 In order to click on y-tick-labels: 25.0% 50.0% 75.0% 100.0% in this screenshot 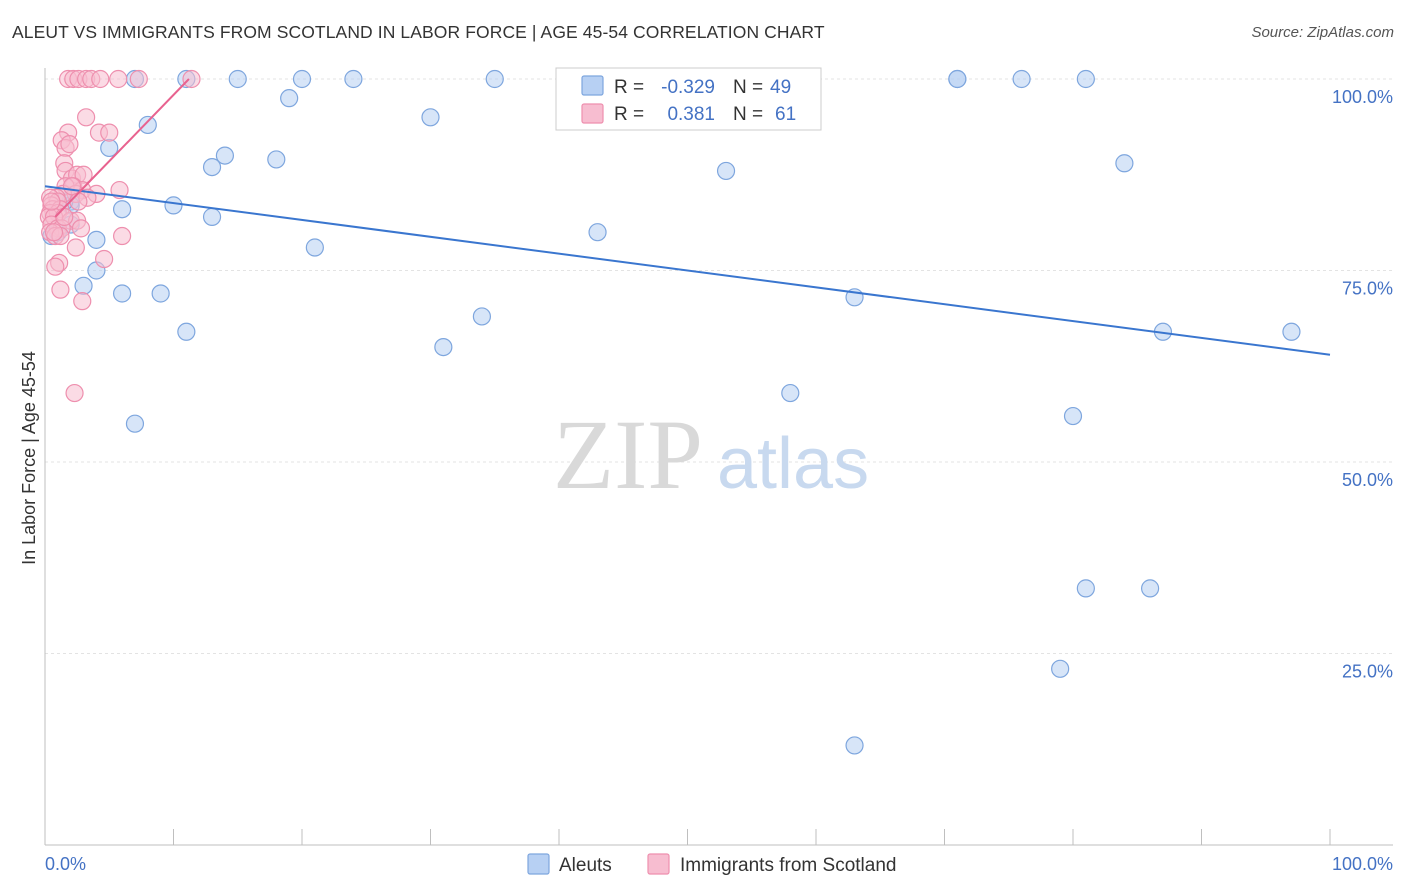, I will do `click(1362, 384)`.